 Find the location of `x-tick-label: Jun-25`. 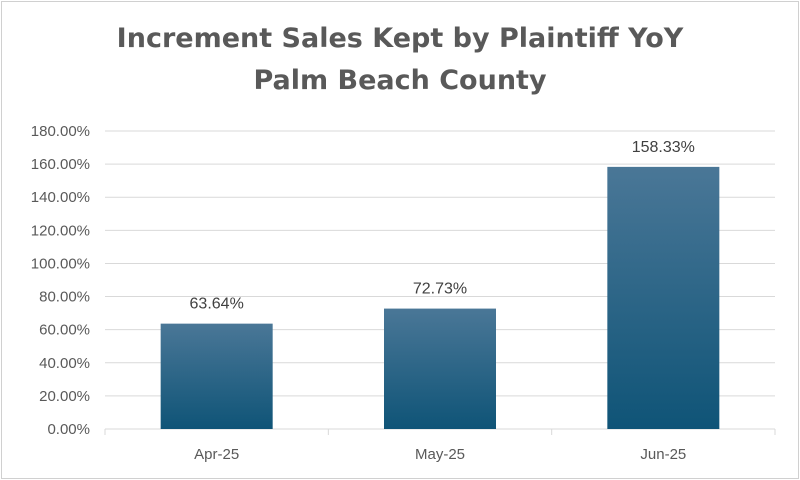

x-tick-label: Jun-25 is located at coordinates (663, 454).